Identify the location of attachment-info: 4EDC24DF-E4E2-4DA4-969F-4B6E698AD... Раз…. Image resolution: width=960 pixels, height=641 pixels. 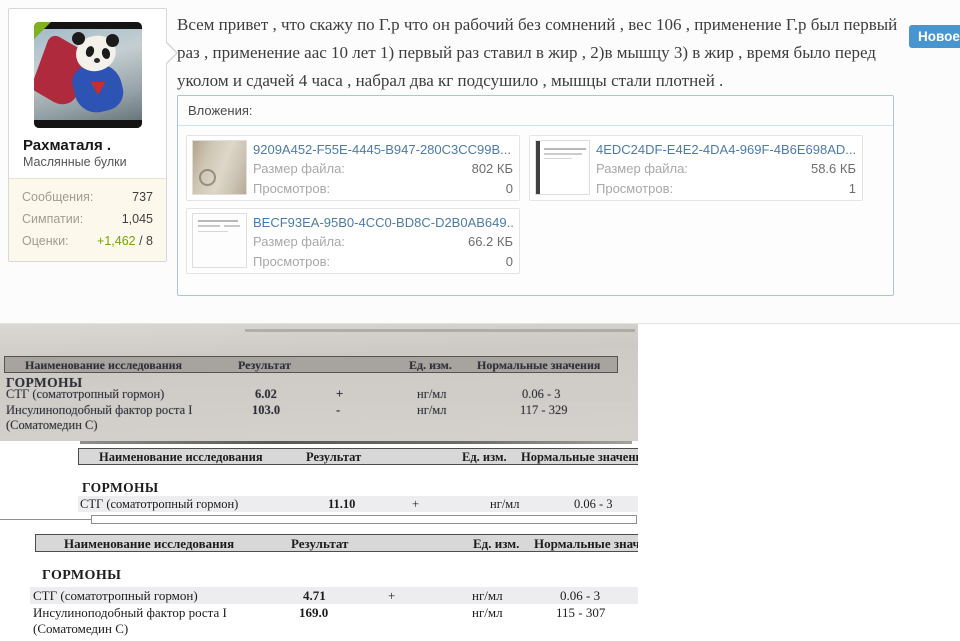
(726, 170).